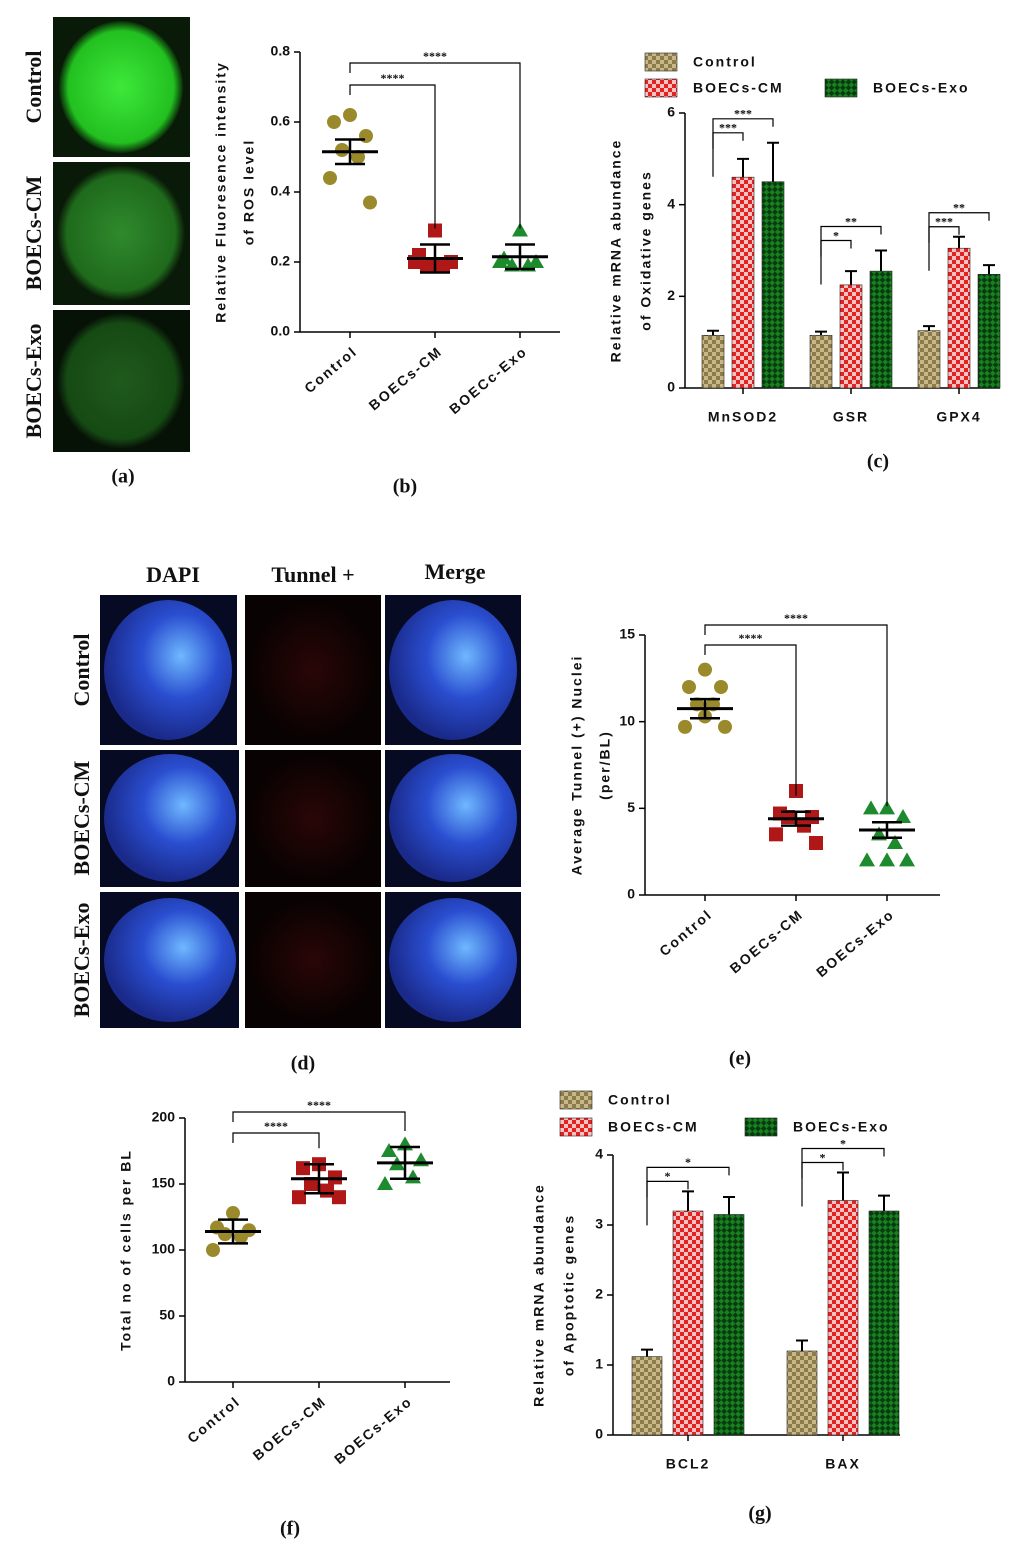  Describe the element at coordinates (312, 574) in the screenshot. I see `column-label: Tunnel +` at that location.